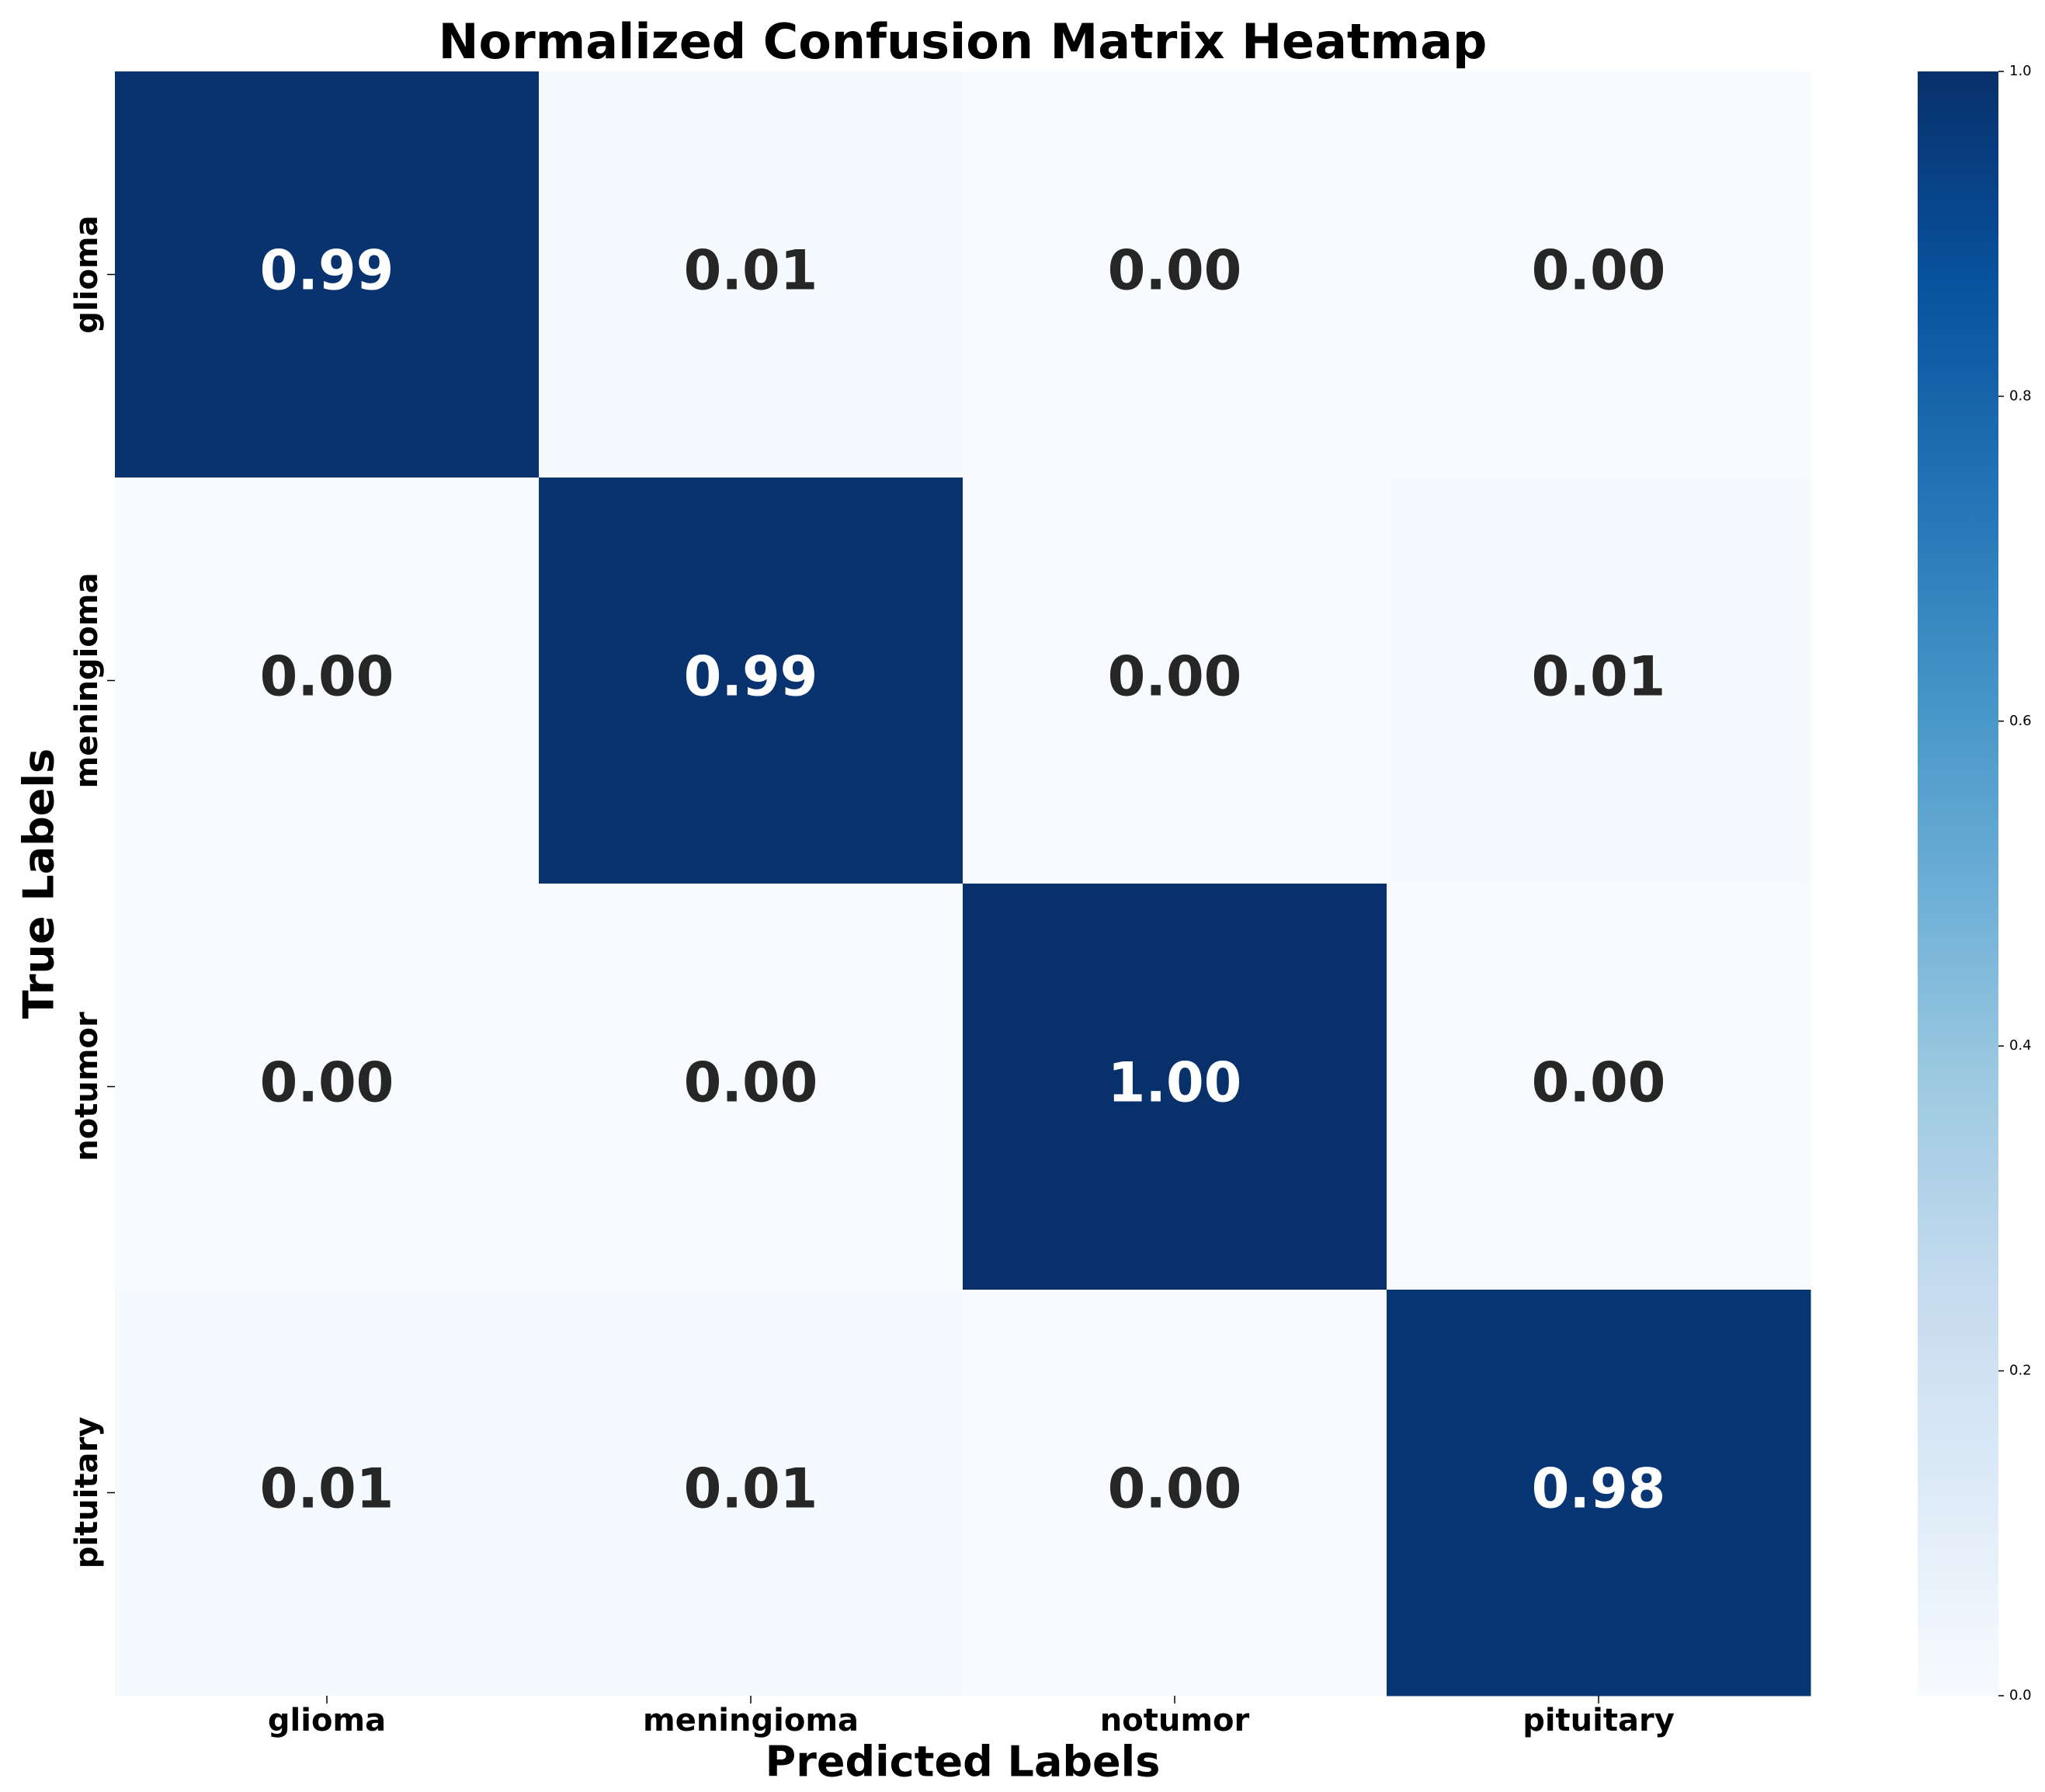 The width and height of the screenshot is (2045, 1792). I want to click on cell-label: 1.00, so click(1175, 1083).